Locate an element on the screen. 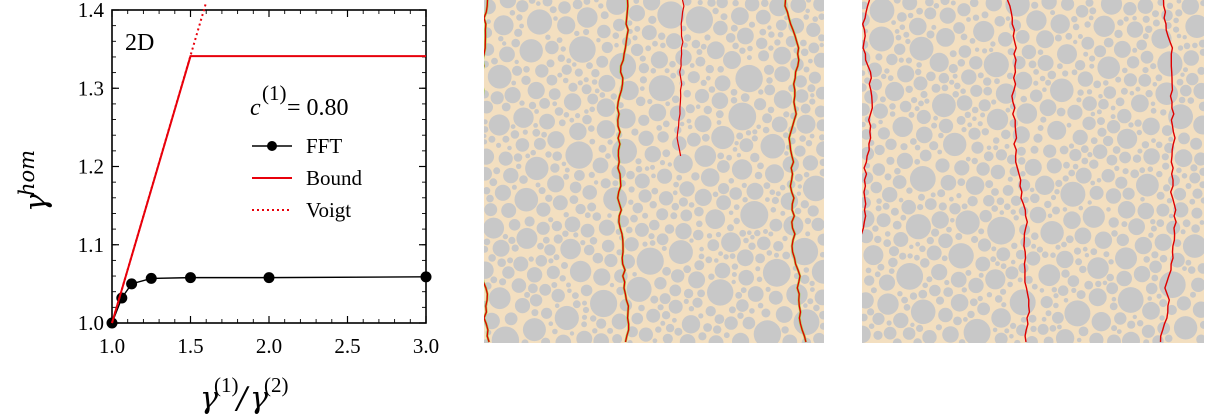 The width and height of the screenshot is (1207, 419). crack-path is located at coordinates (1018, 171).